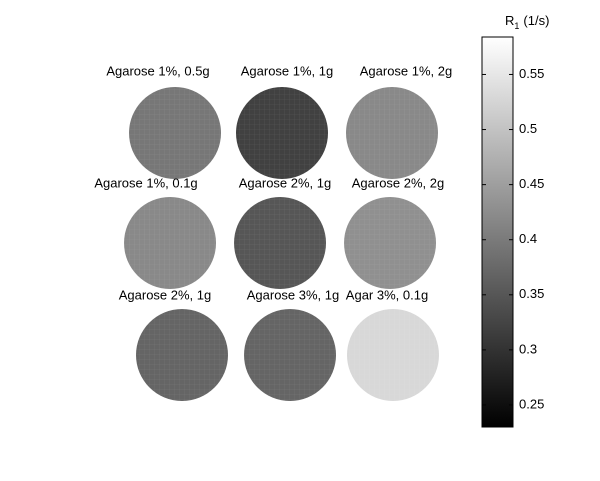 This screenshot has width=600, height=481. I want to click on colorbar-tick-label: 0.45, so click(531, 183).